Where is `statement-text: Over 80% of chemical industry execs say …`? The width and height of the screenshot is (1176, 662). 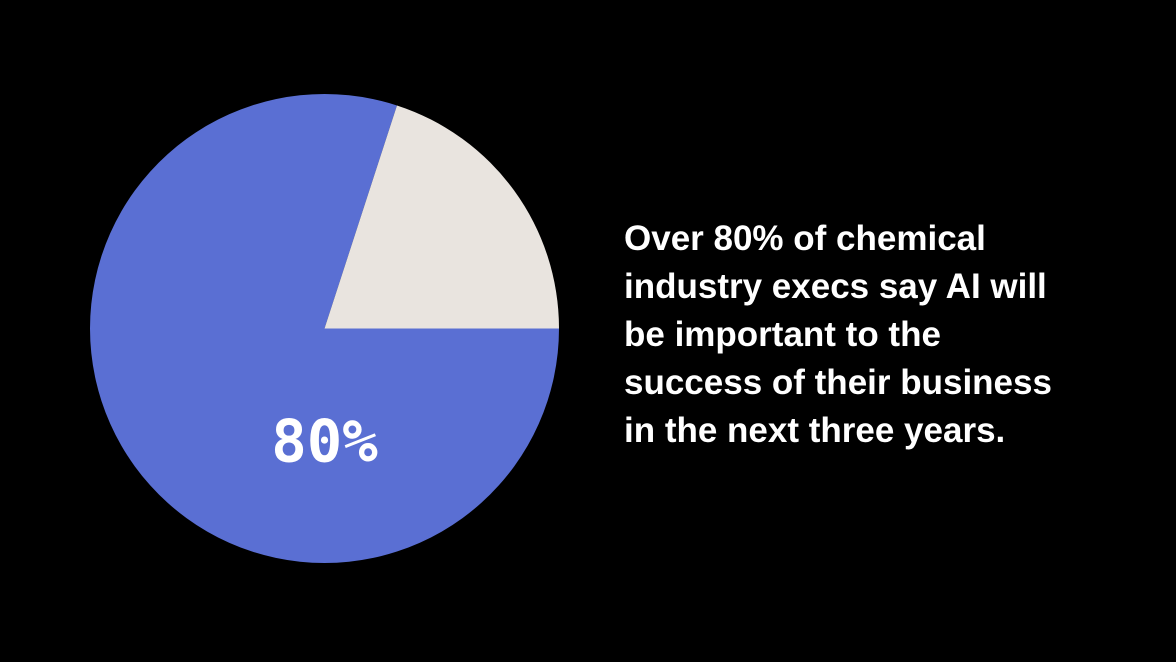 statement-text: Over 80% of chemical industry execs say … is located at coordinates (838, 335).